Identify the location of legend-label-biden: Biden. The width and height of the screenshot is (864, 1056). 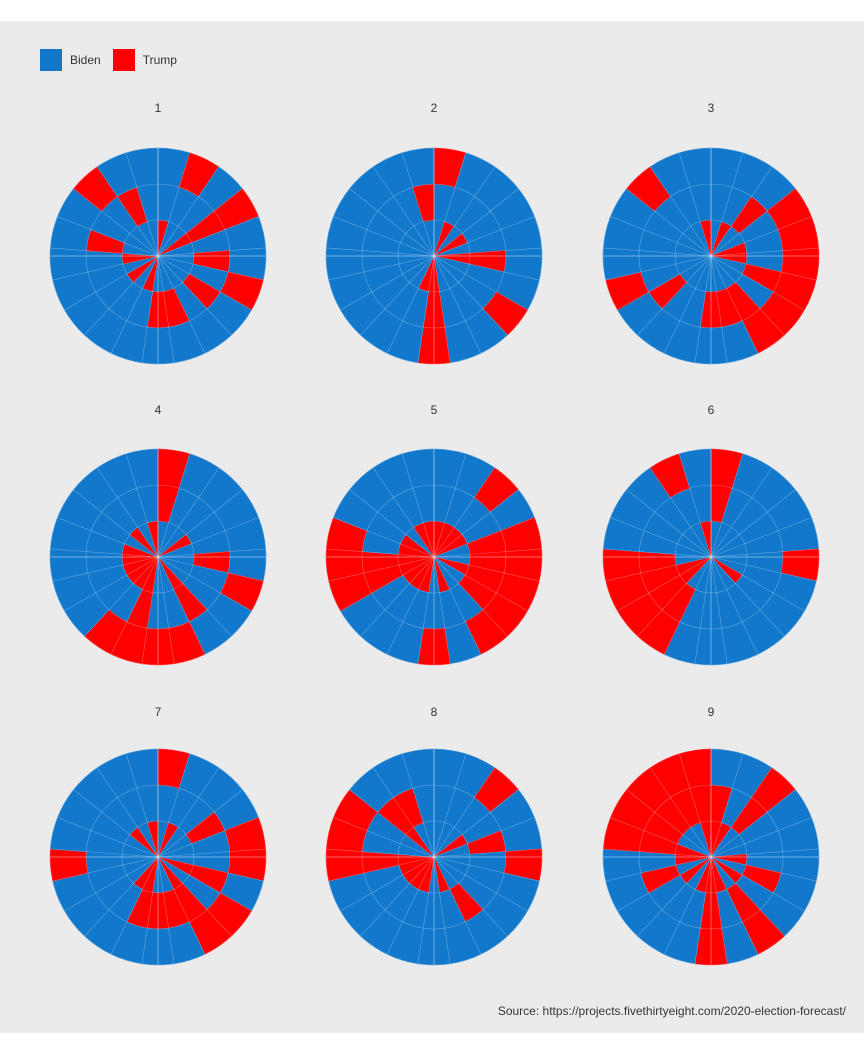
(85, 60).